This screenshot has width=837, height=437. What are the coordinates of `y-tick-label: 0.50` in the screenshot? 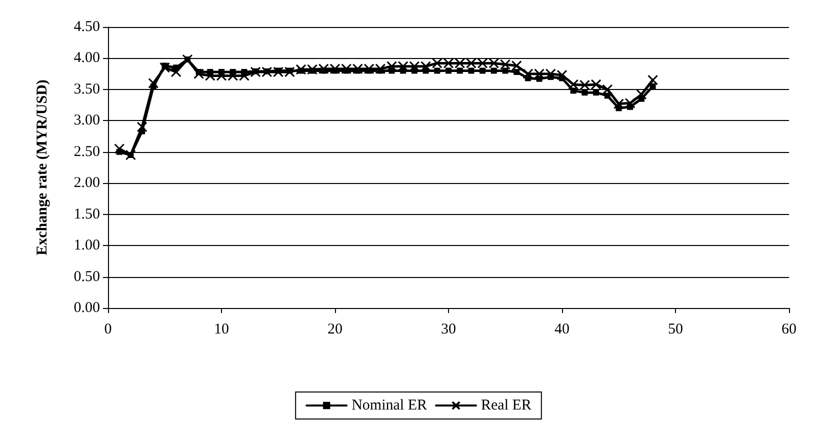 It's located at (87, 276).